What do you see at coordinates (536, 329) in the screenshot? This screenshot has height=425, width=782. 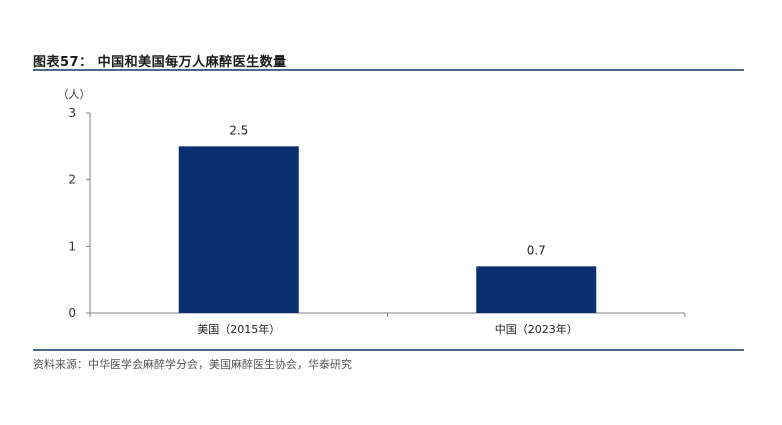 I see `x-tick-label: 中国（2023年）` at bounding box center [536, 329].